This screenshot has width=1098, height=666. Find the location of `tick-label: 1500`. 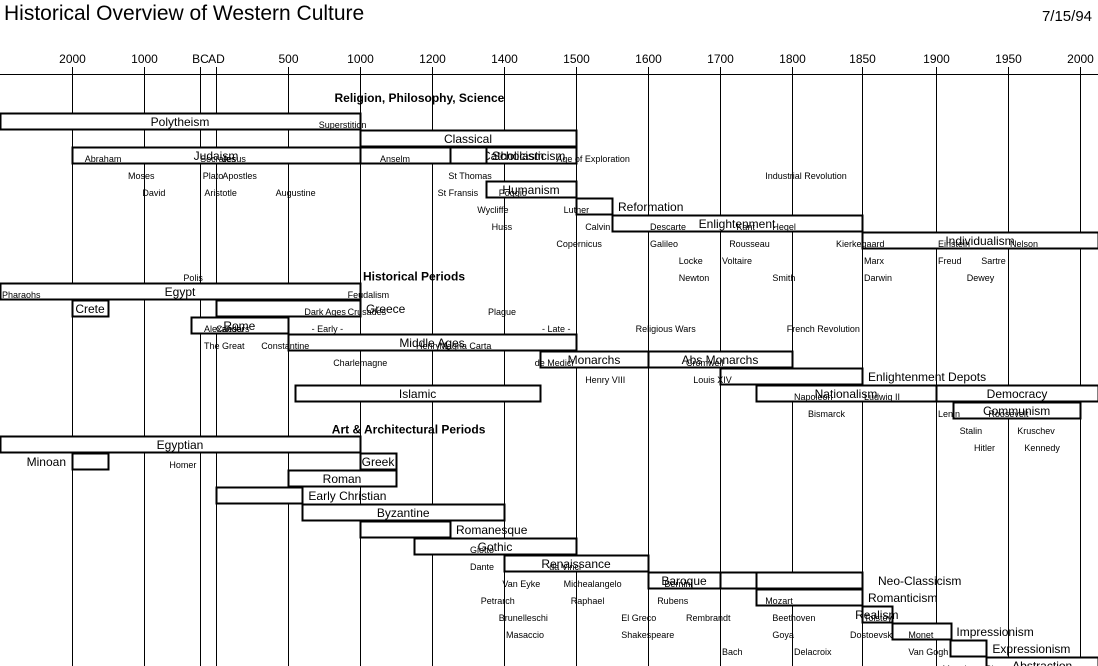

tick-label: 1500 is located at coordinates (576, 59).